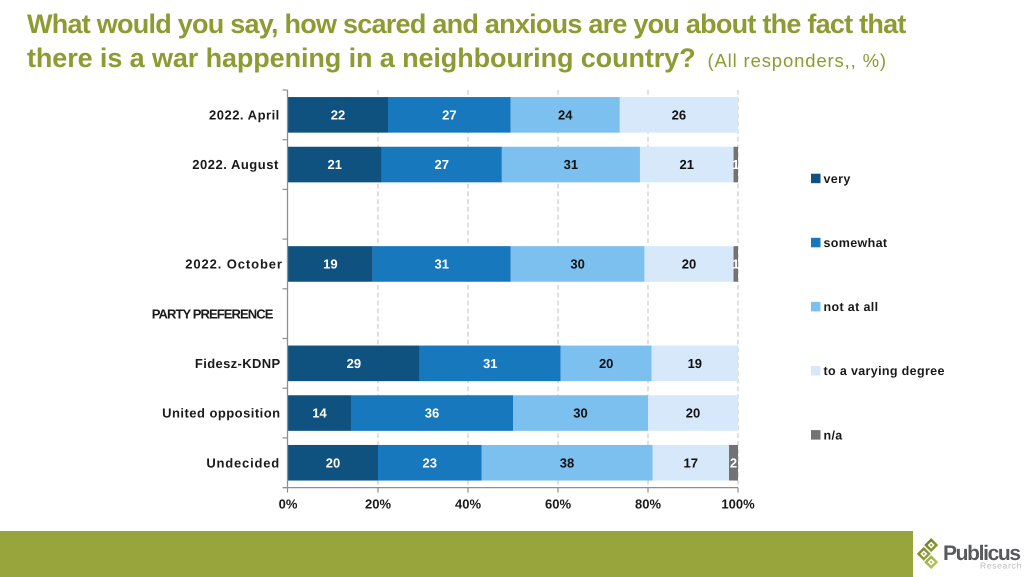 The height and width of the screenshot is (577, 1024). I want to click on svg-text: Publicus, so click(981, 553).